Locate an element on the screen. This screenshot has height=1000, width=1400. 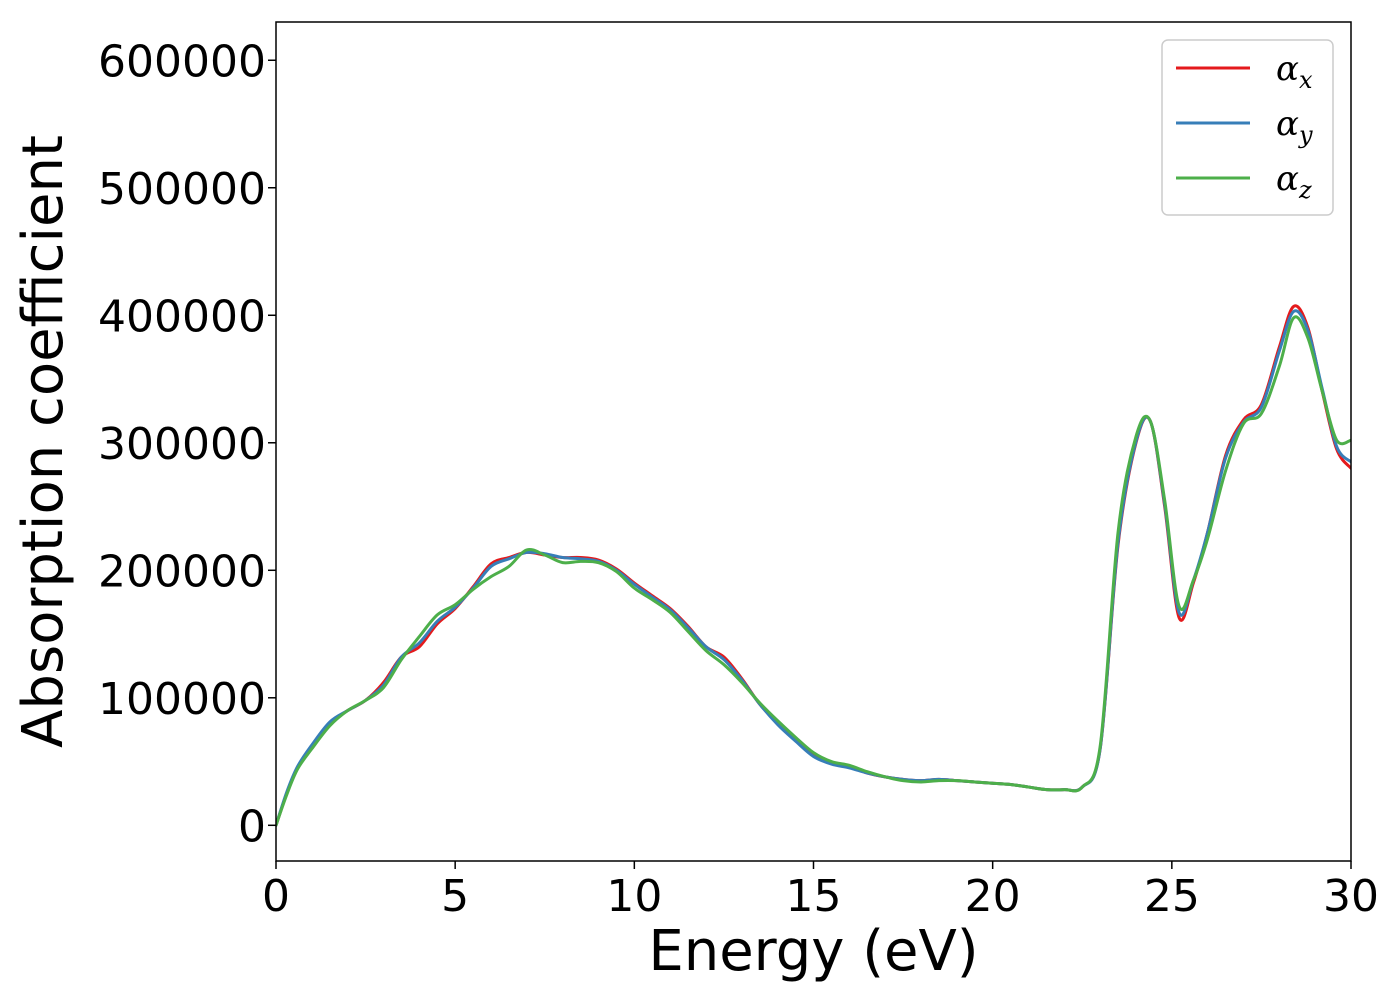
y-tick-label: 0 is located at coordinates (252, 826).